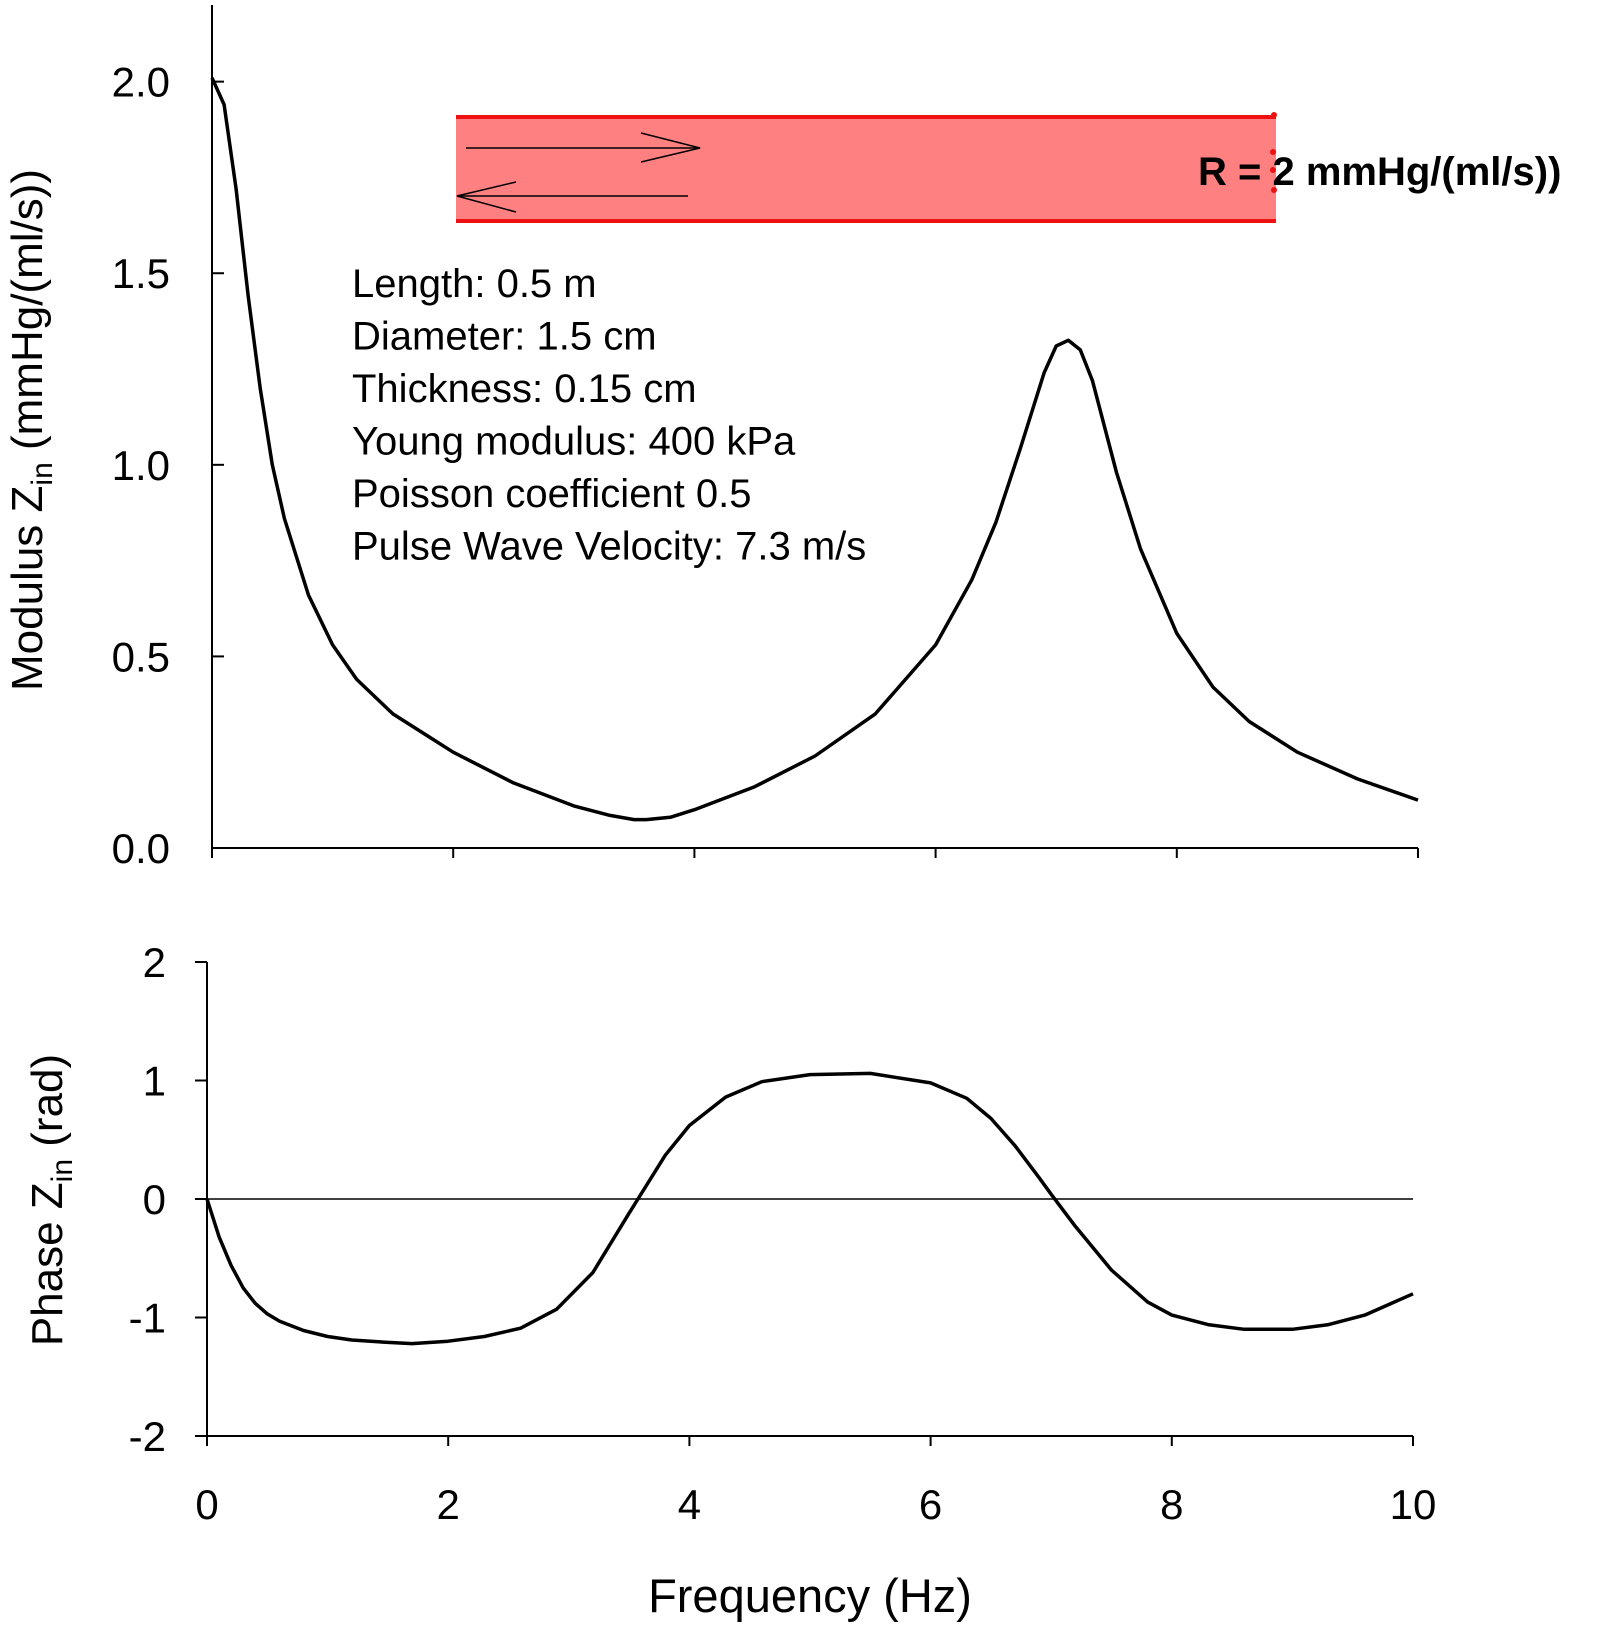 The height and width of the screenshot is (1627, 1622). What do you see at coordinates (154, 962) in the screenshot?
I see `phase-y-tick-label: 2` at bounding box center [154, 962].